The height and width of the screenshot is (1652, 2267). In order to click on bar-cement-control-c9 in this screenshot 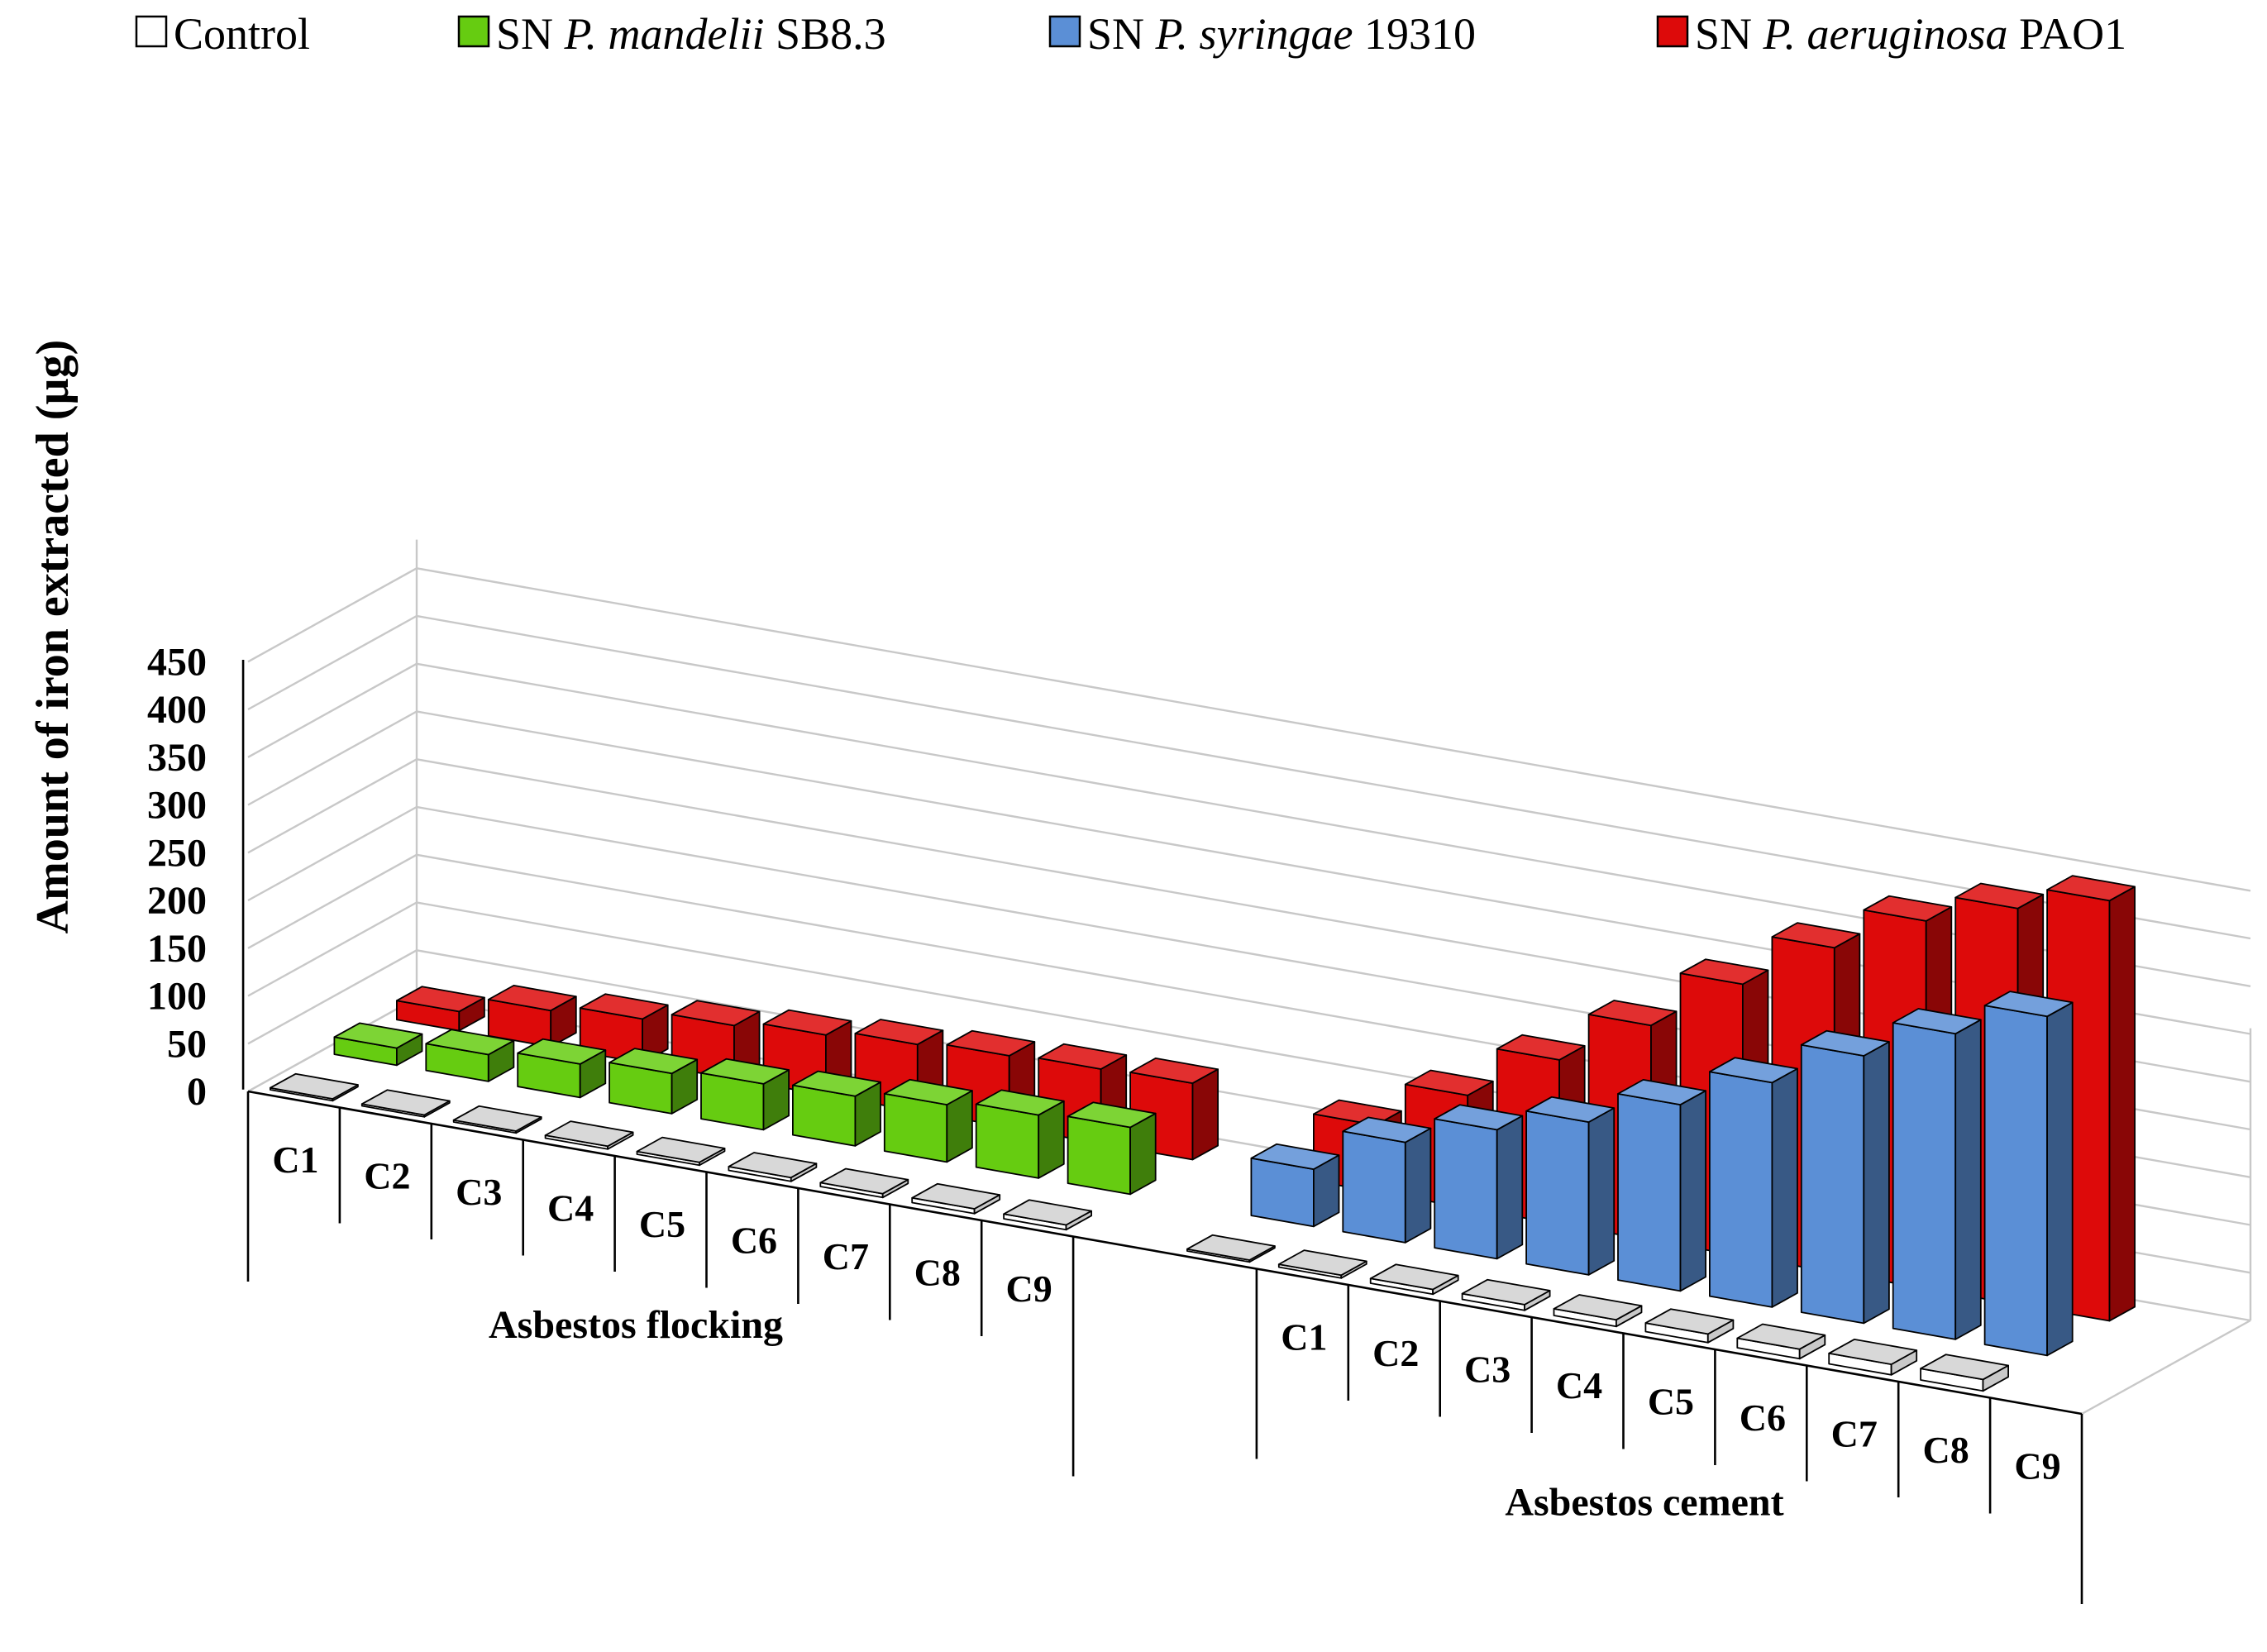, I will do `click(1965, 1373)`.